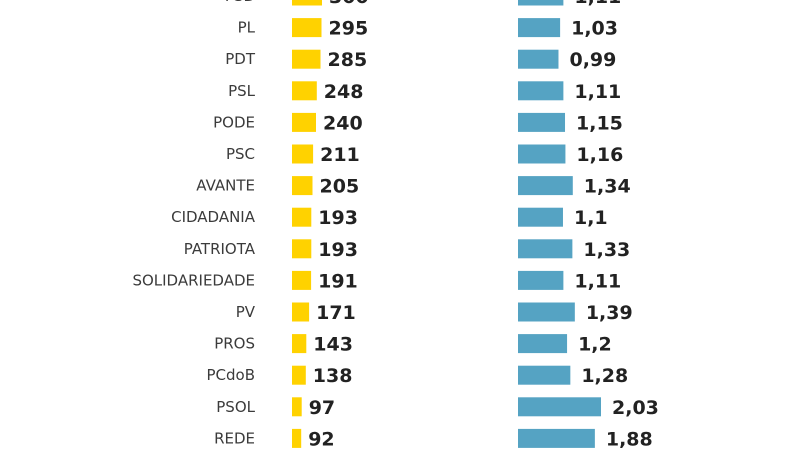  I want to click on category-label: PCdoB, so click(230, 375).